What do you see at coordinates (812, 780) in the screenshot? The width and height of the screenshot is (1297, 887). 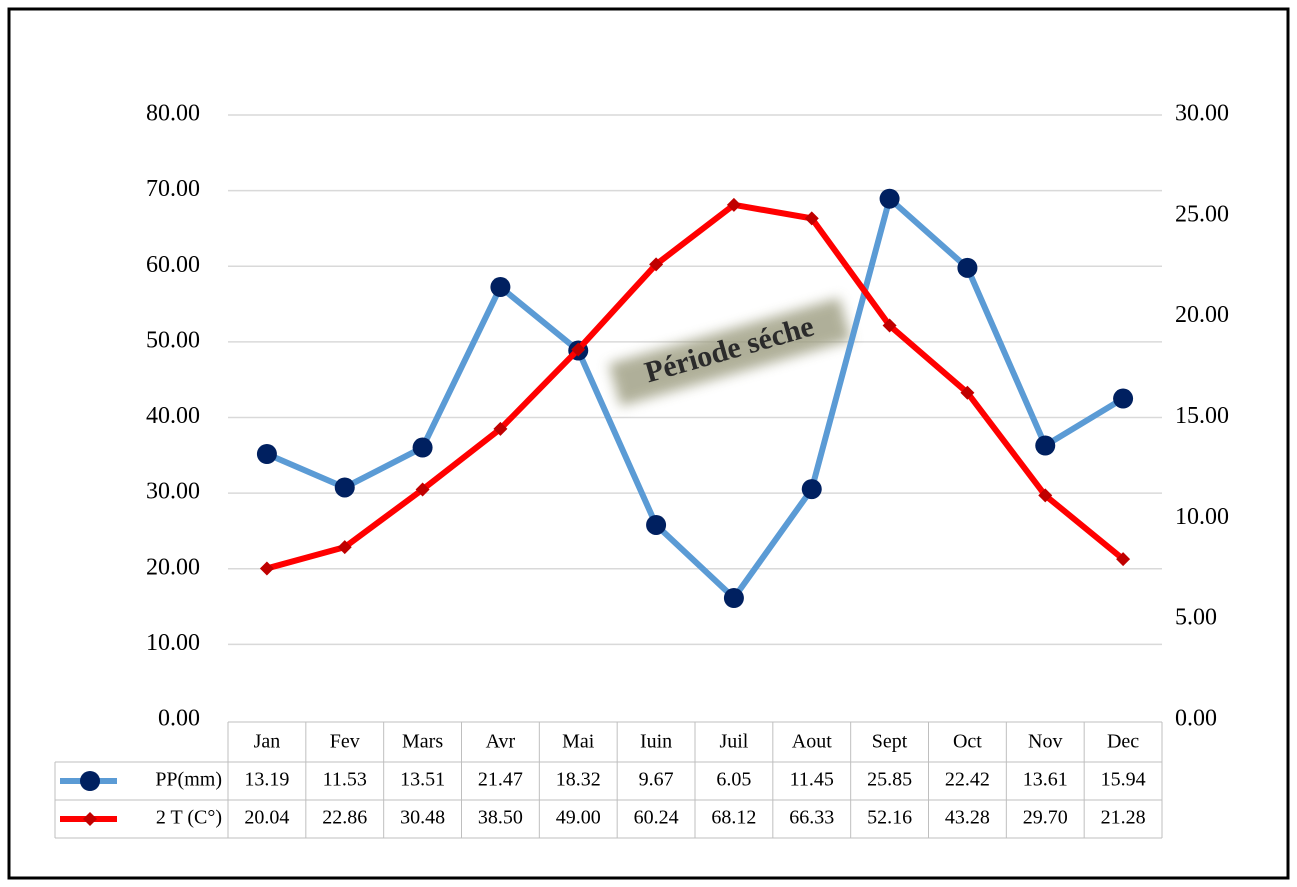 I see `table-value: 11.45` at bounding box center [812, 780].